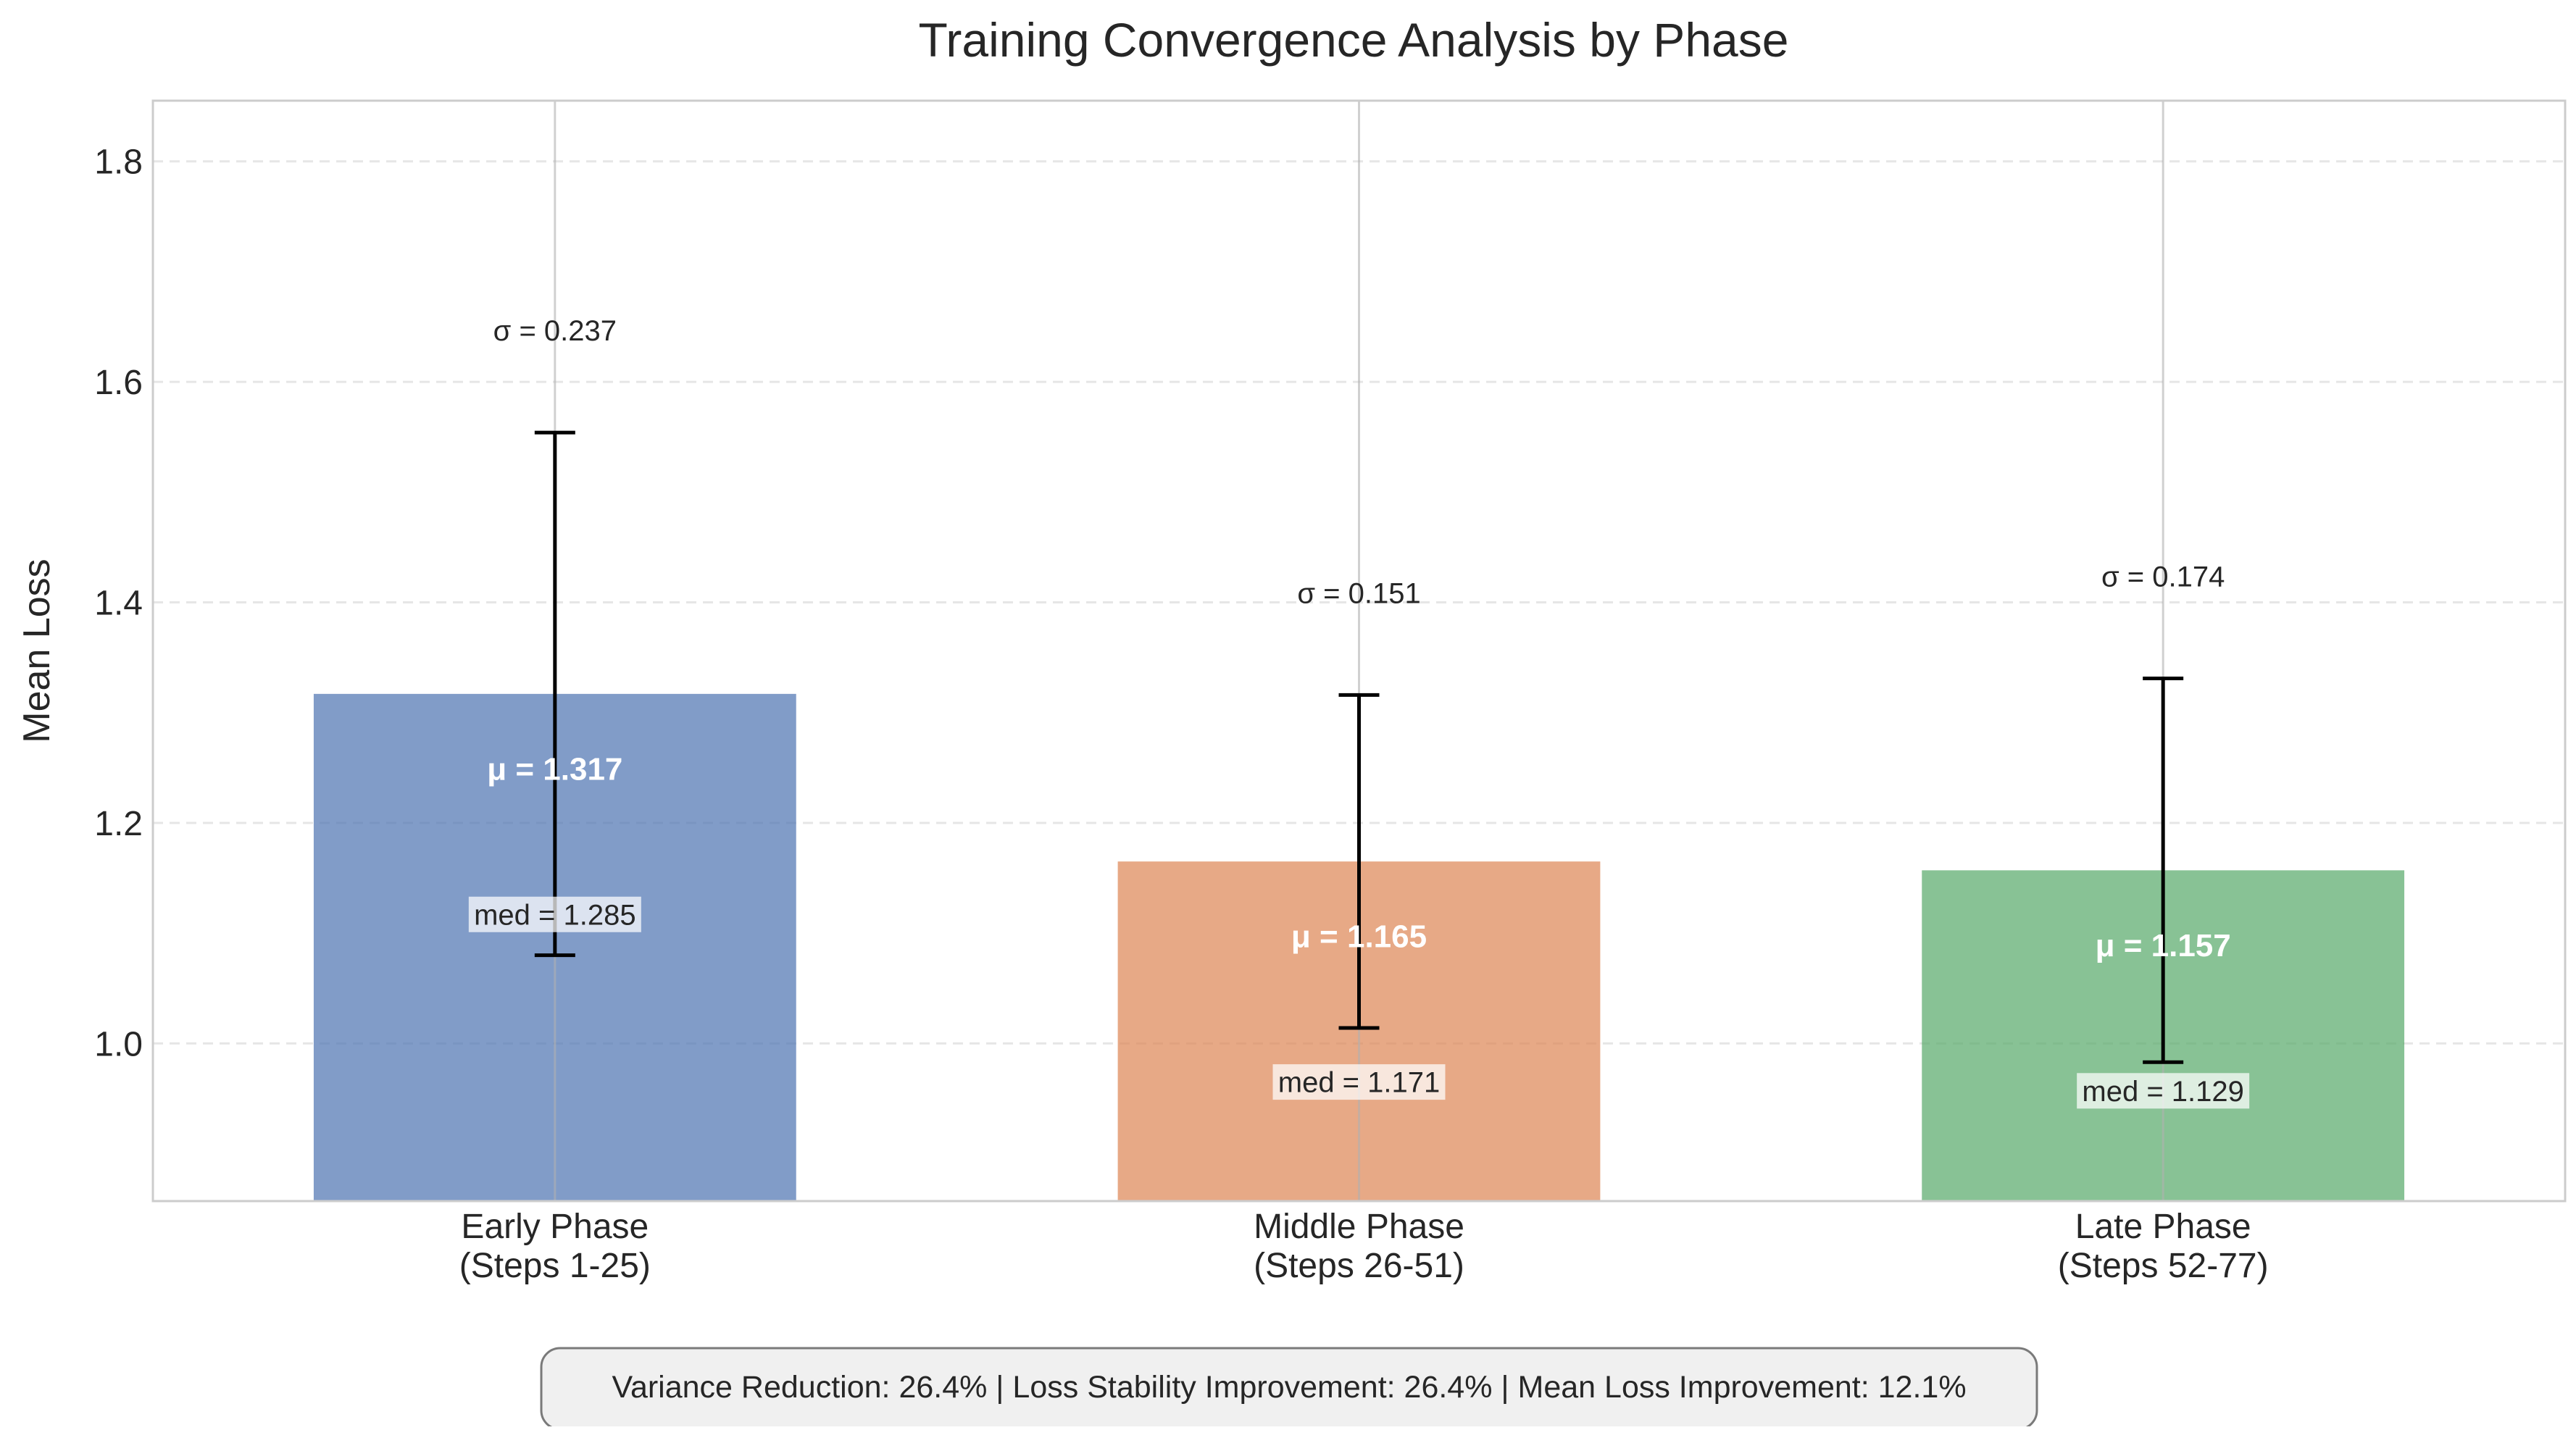  I want to click on x-tick-label: Early Phase (Steps 1-25), so click(555, 1246).